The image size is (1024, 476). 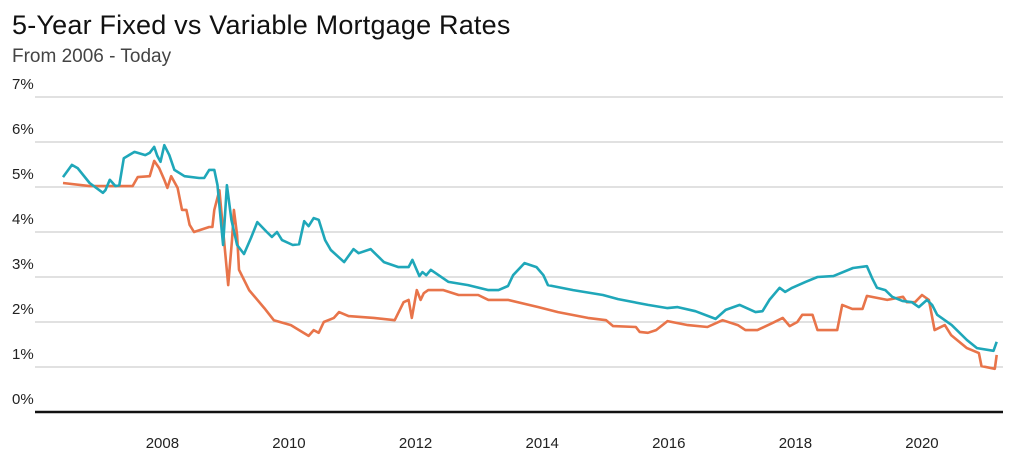 I want to click on y-tick-label: 0%, so click(x=23, y=399).